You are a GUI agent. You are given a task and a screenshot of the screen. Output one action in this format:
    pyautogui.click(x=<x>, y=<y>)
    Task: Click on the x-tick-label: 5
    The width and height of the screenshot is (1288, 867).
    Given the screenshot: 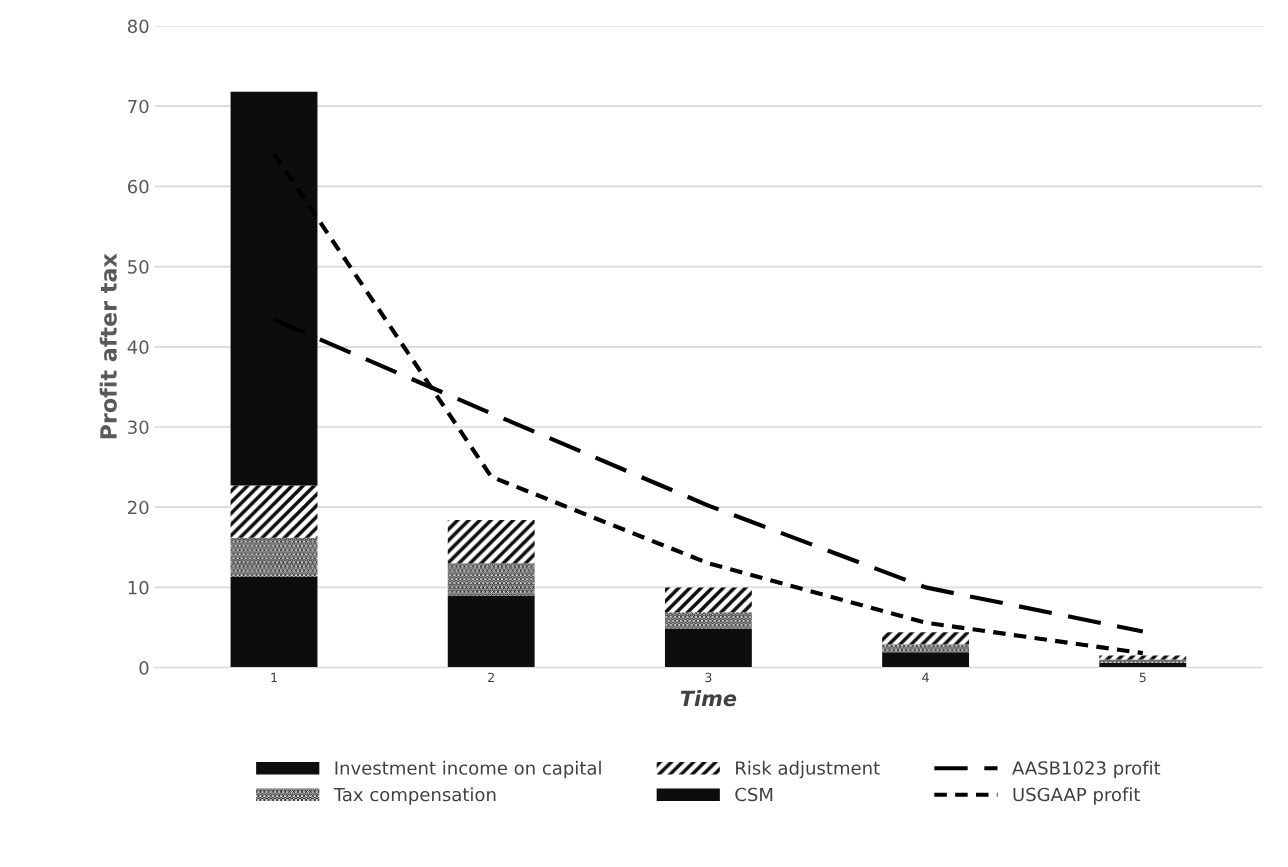 What is the action you would take?
    pyautogui.click(x=1142, y=677)
    